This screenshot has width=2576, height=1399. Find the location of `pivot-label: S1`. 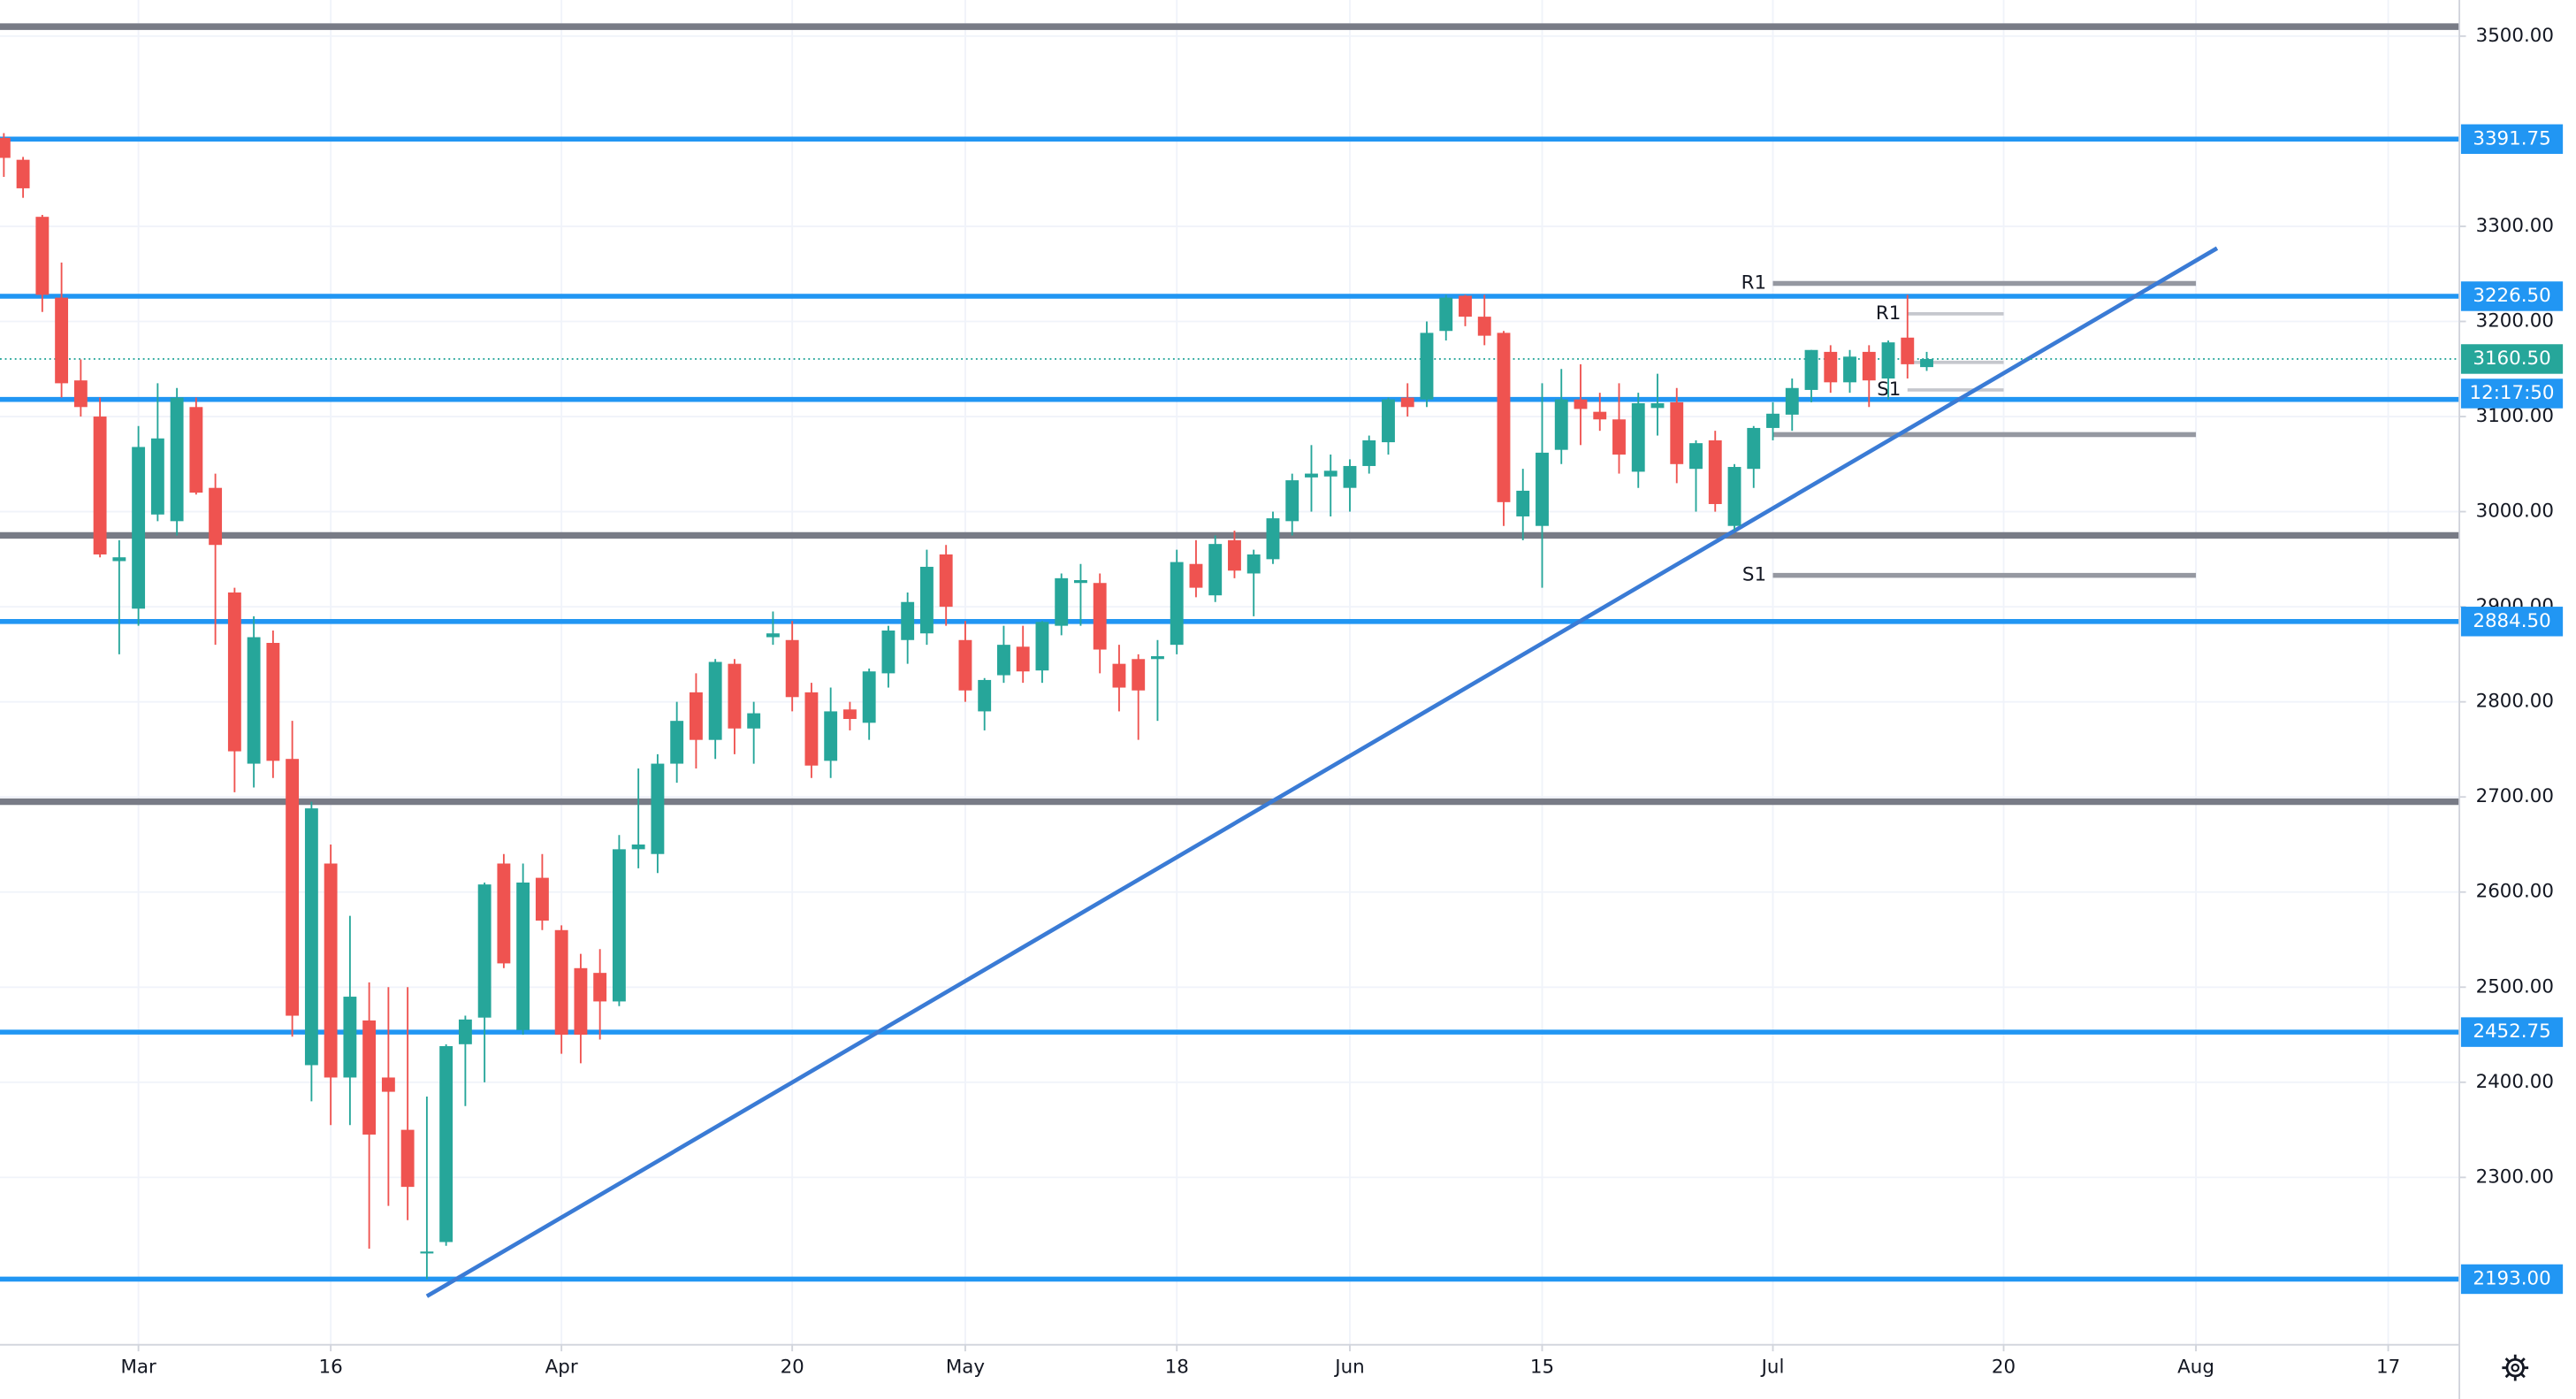

pivot-label: S1 is located at coordinates (1754, 575).